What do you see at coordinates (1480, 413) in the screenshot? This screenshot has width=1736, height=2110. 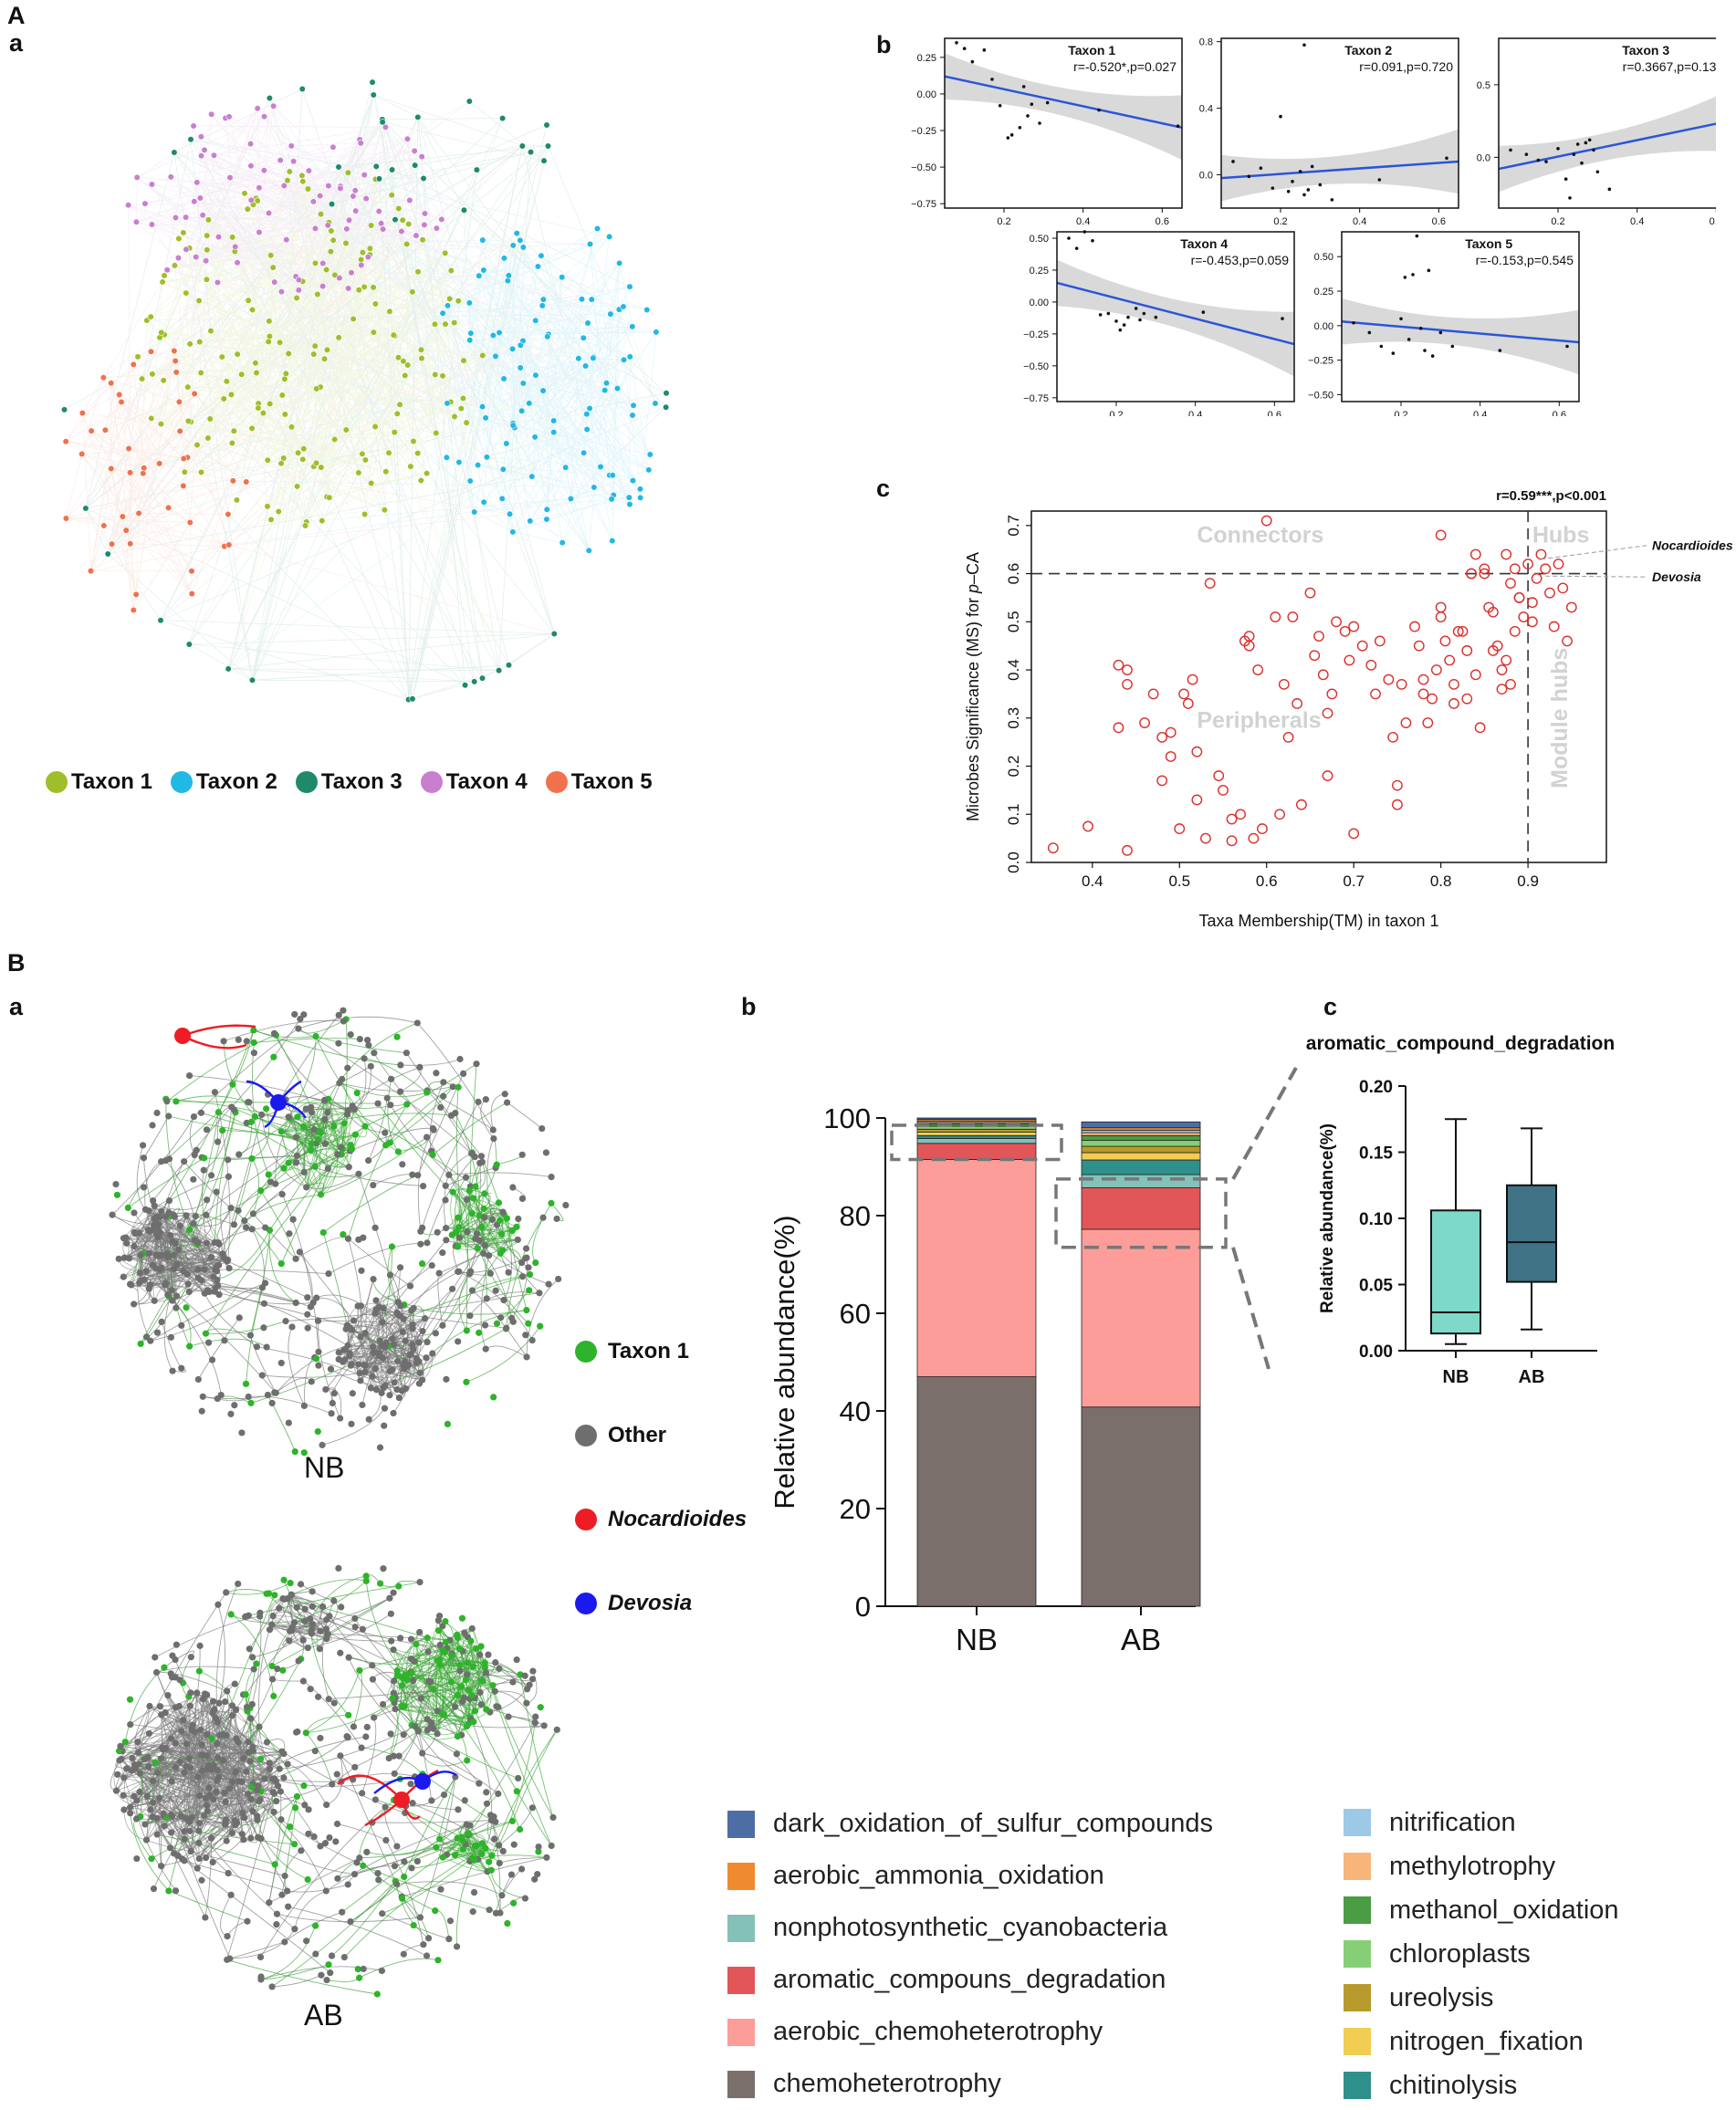 I see `x-tick-label: 0.4` at bounding box center [1480, 413].